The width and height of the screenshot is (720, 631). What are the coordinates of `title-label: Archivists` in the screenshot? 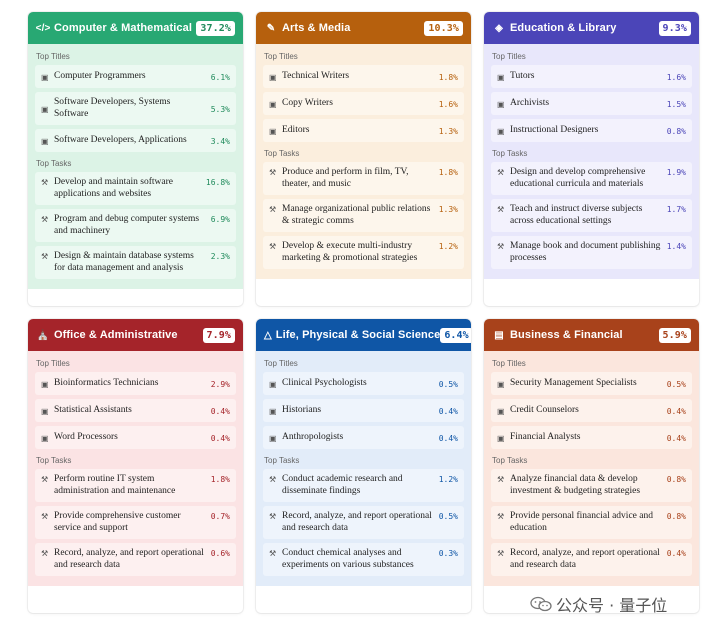 It's located at (530, 102).